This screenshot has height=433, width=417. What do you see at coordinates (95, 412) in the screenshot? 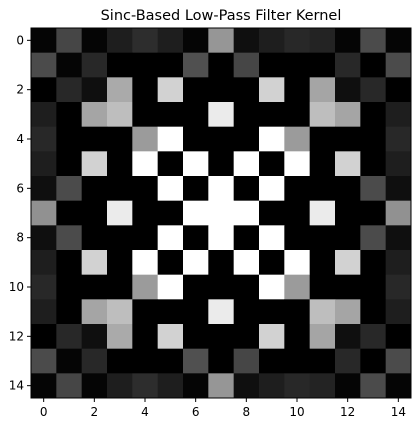
I see `x-tick-label: 2` at bounding box center [95, 412].